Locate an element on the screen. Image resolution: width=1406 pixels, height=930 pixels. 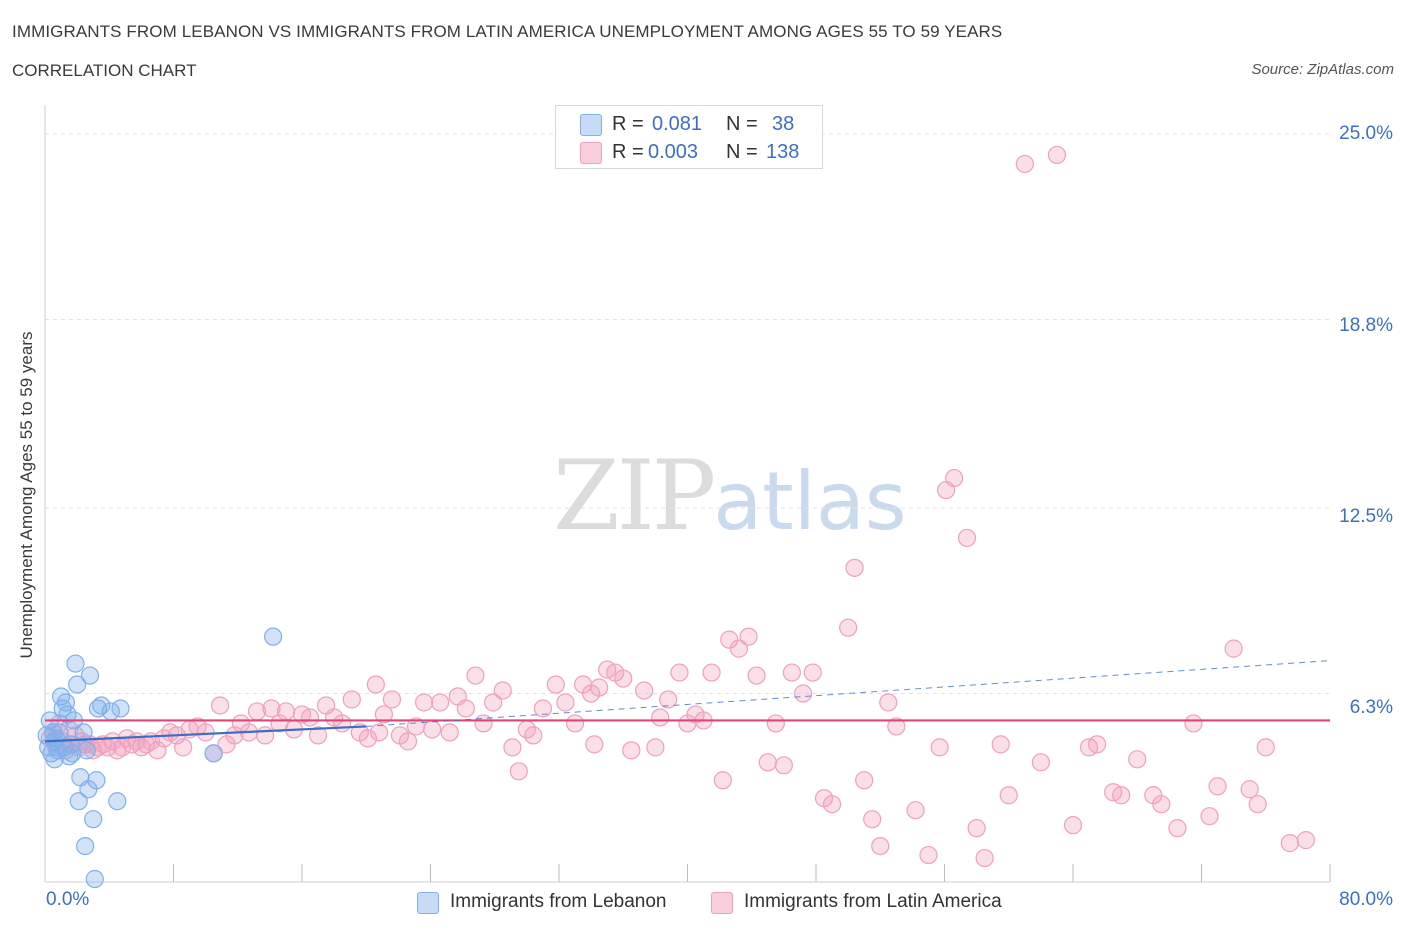
x-tick-label-max: 80.0% is located at coordinates (1366, 899).